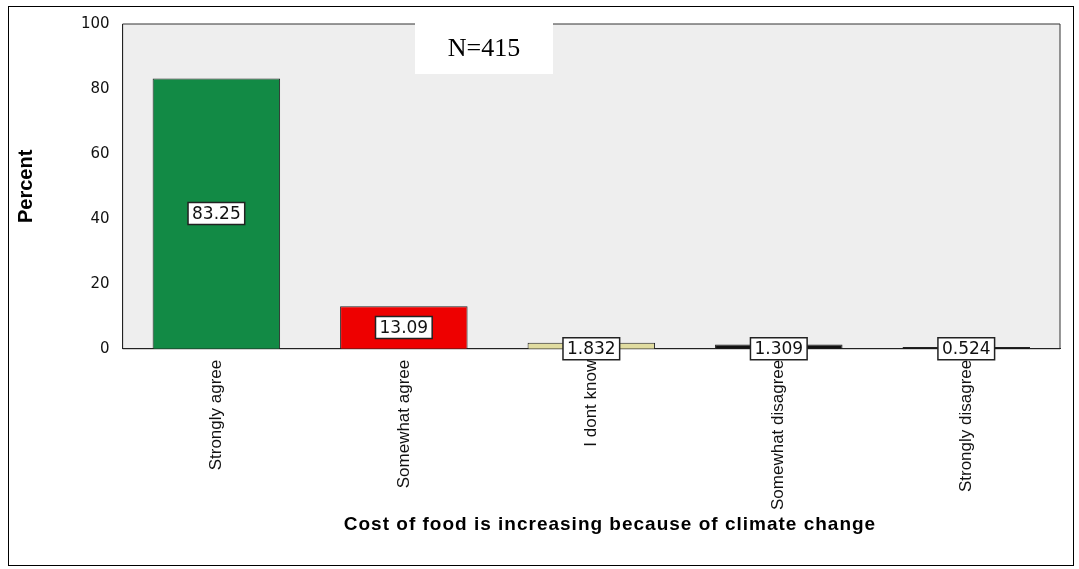 Image resolution: width=1079 pixels, height=569 pixels. Describe the element at coordinates (100, 282) in the screenshot. I see `y-tick-label: 20` at that location.